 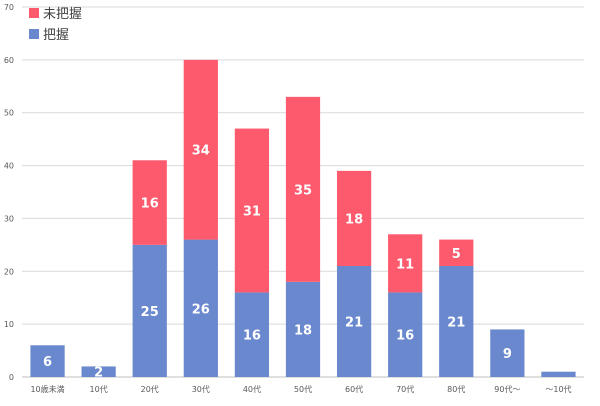 What do you see at coordinates (9, 166) in the screenshot?
I see `y-tick-label: 40` at bounding box center [9, 166].